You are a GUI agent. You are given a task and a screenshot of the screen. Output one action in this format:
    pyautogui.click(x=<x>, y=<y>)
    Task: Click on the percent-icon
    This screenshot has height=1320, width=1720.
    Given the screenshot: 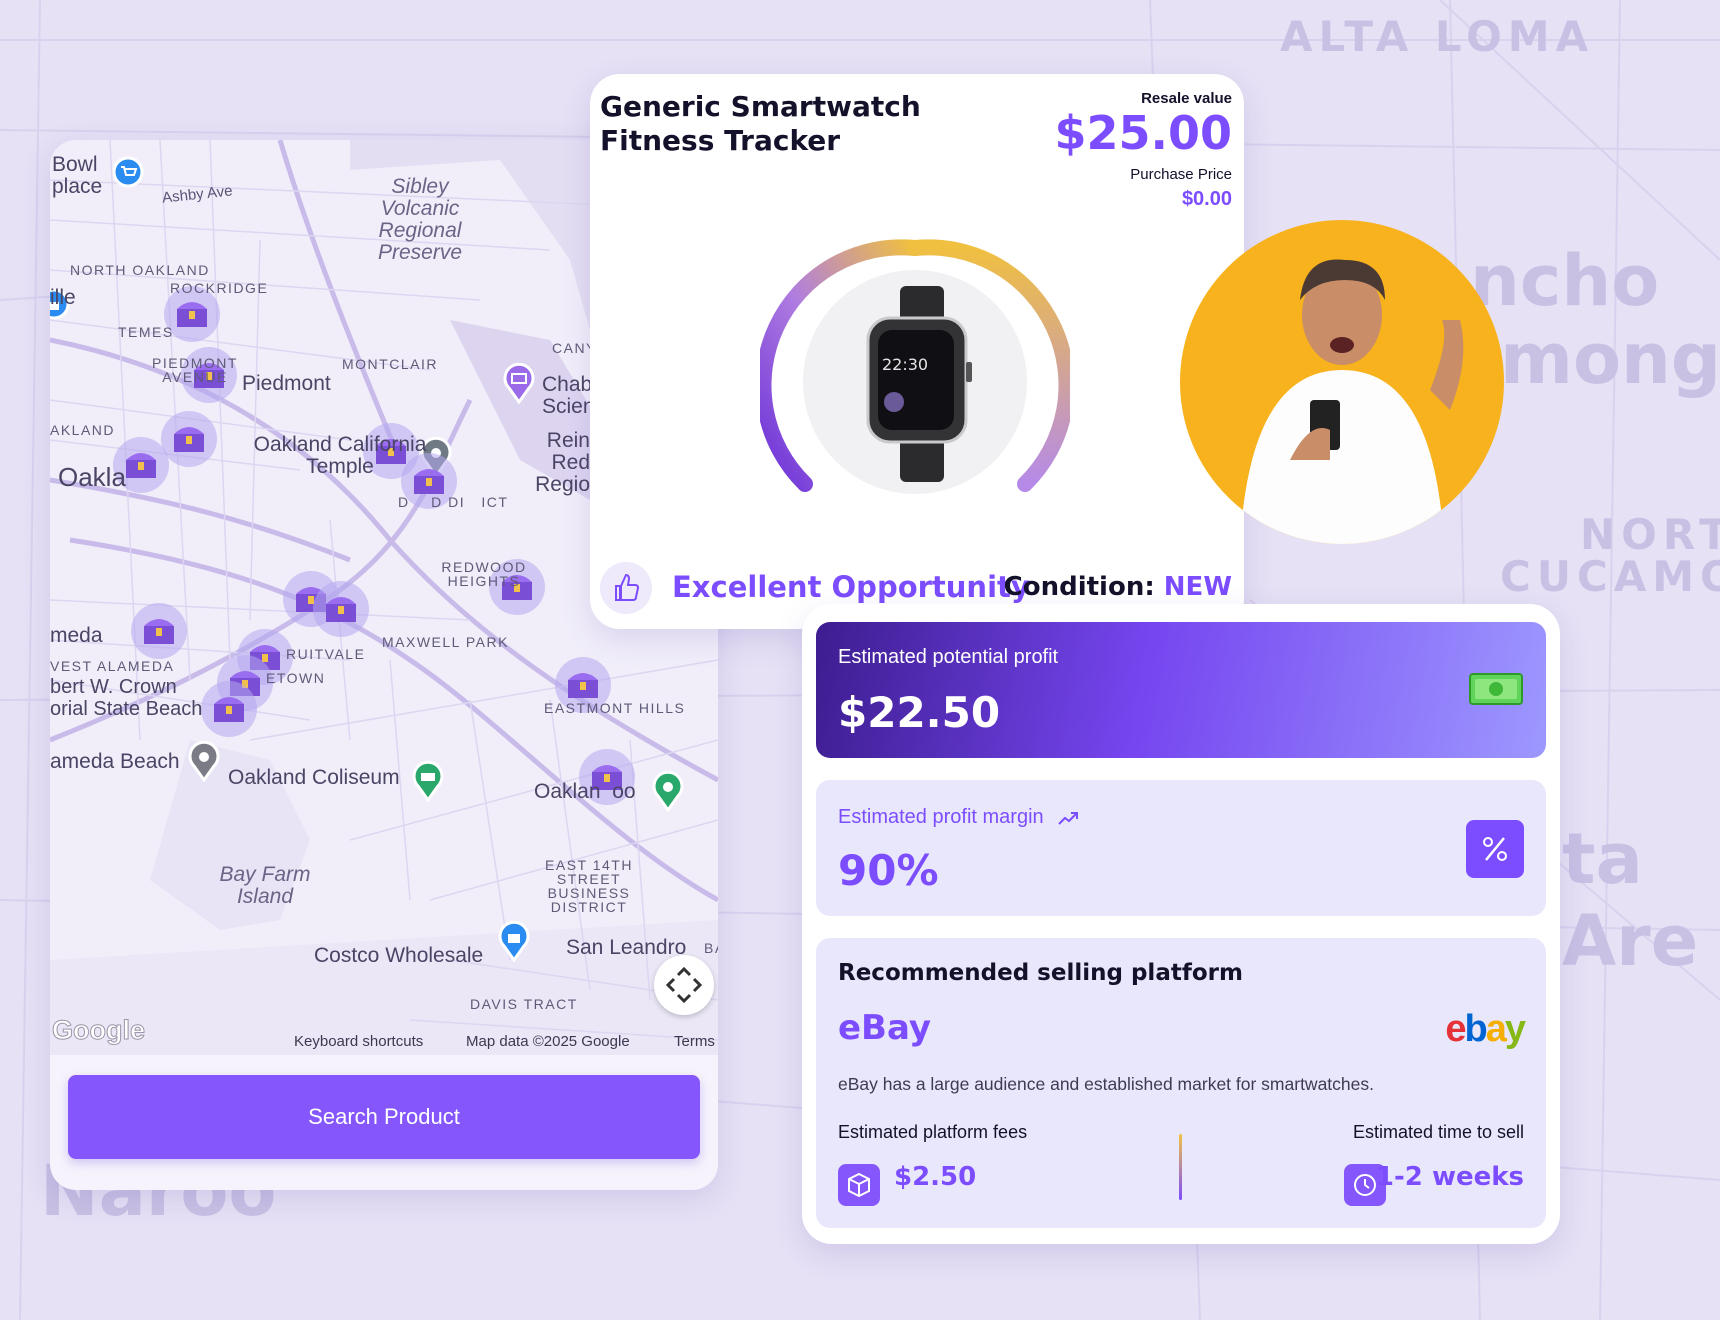 What is the action you would take?
    pyautogui.click(x=1495, y=849)
    